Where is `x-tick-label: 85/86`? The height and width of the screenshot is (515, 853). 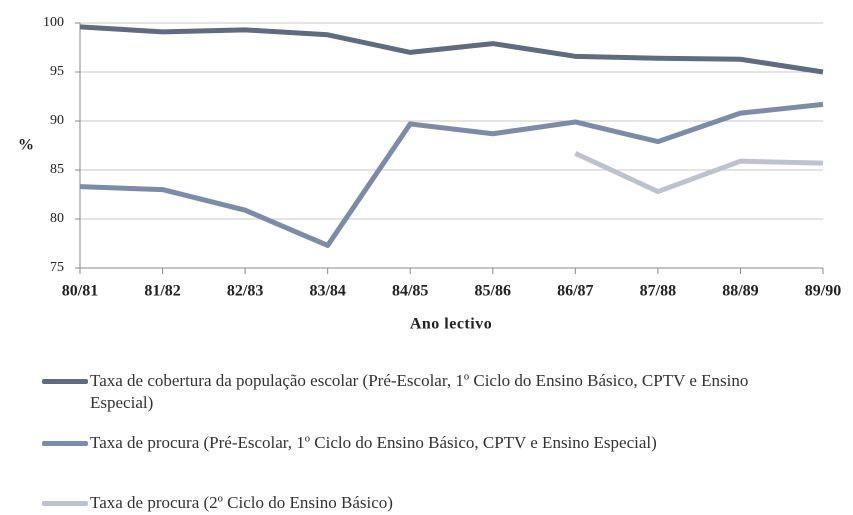 x-tick-label: 85/86 is located at coordinates (493, 291).